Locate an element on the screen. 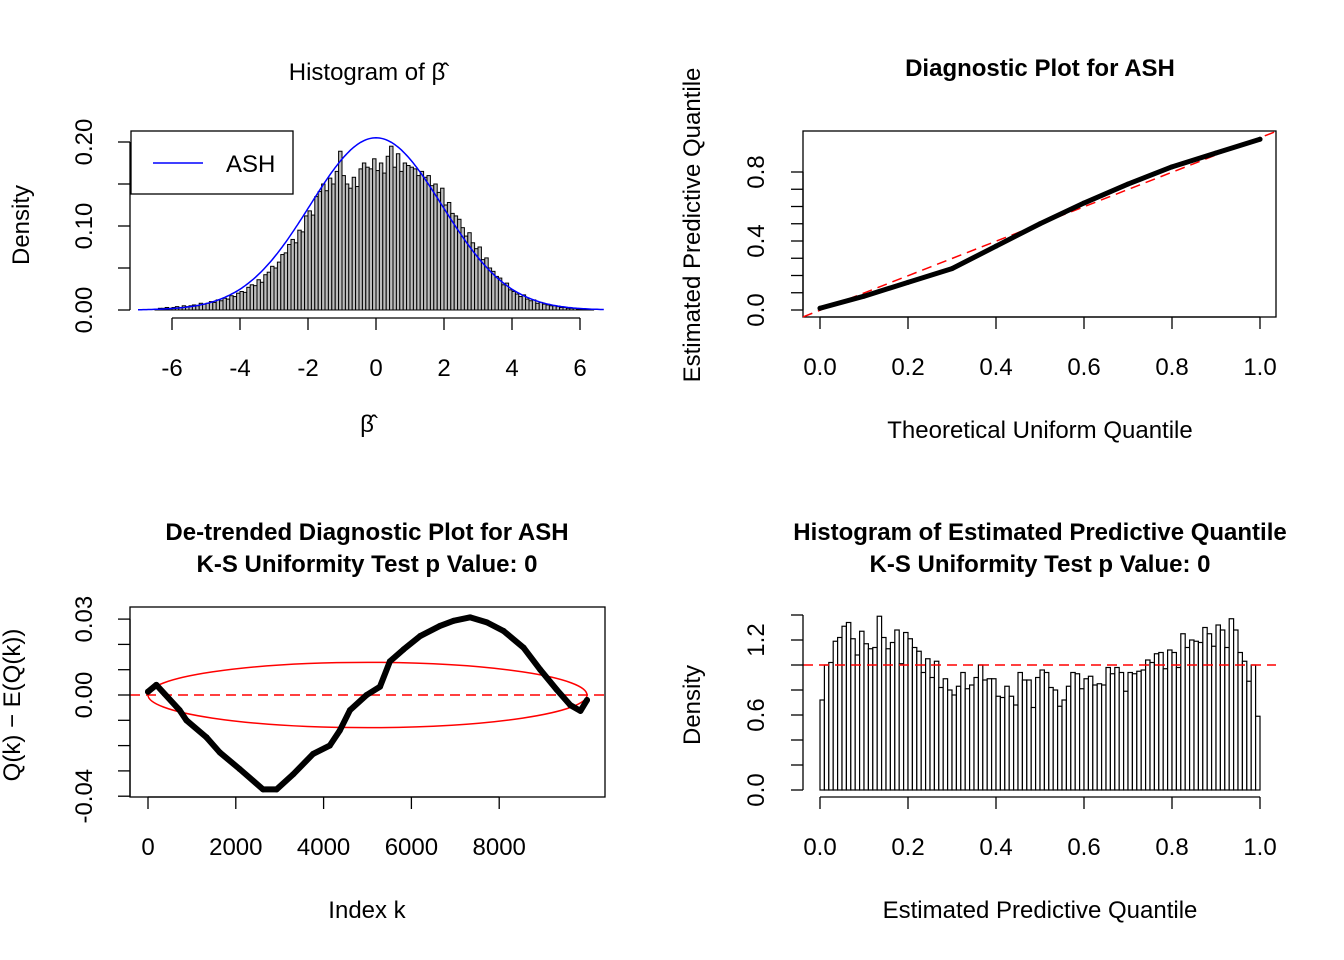  x-tick-label: 6000 is located at coordinates (411, 847).